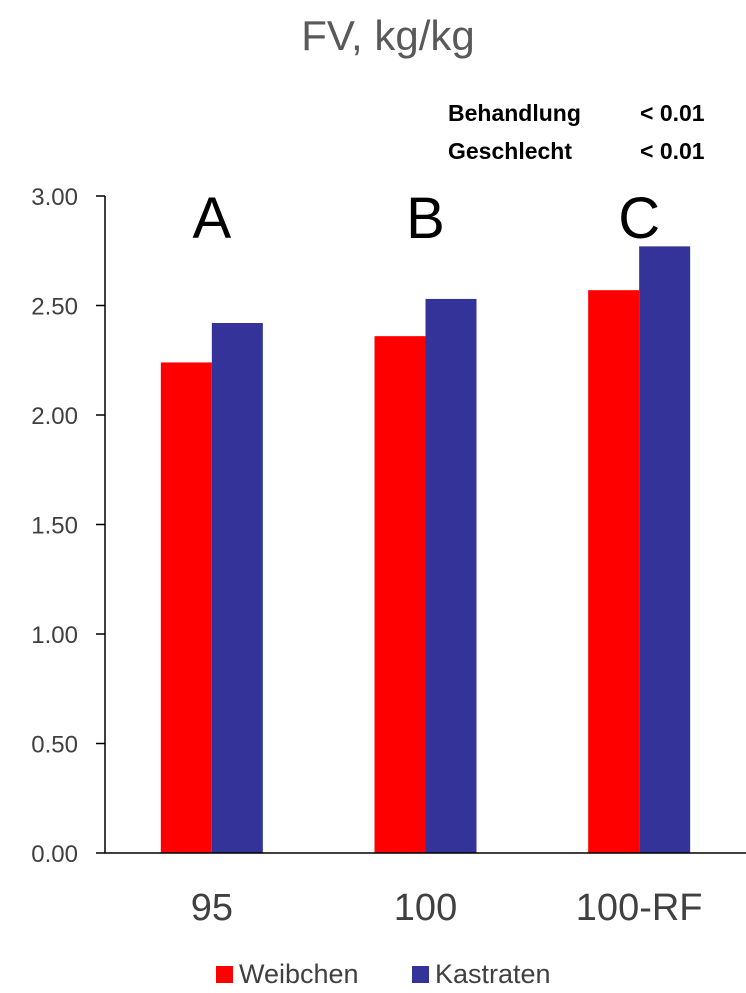  I want to click on y-tick-label: 3.00, so click(54, 197).